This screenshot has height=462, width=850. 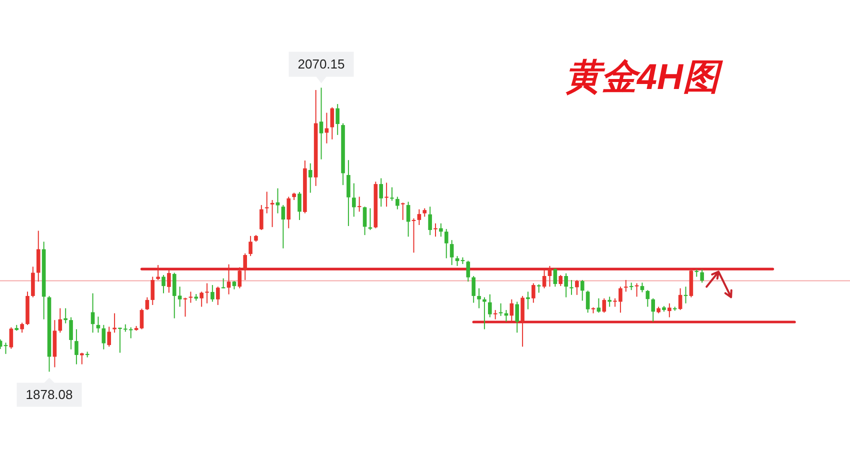 I want to click on annotation: 2070.15, so click(x=321, y=64).